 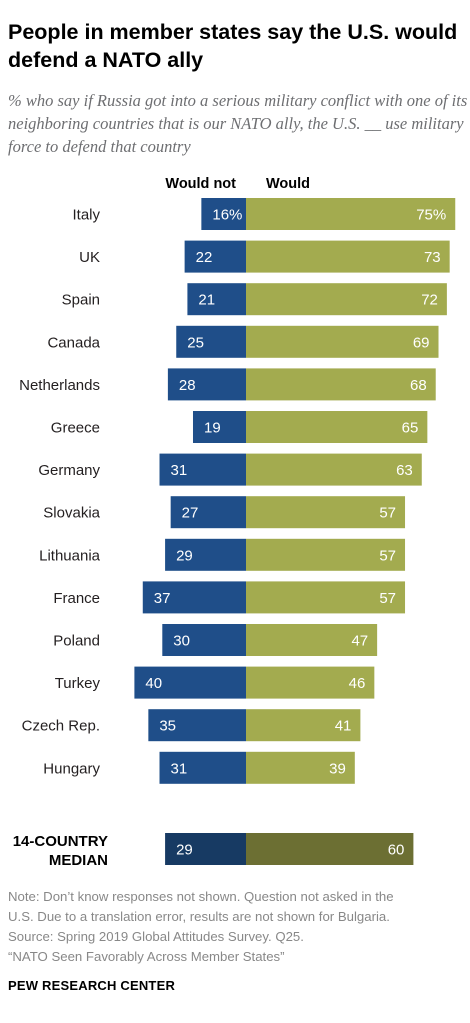 What do you see at coordinates (432, 257) in the screenshot?
I see `value-label-would: 73` at bounding box center [432, 257].